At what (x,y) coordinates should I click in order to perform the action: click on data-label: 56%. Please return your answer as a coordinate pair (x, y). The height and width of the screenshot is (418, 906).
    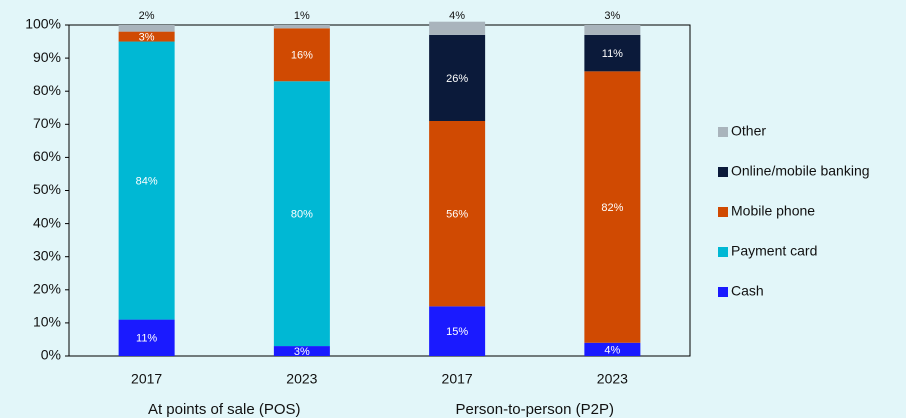
    Looking at the image, I should click on (457, 215).